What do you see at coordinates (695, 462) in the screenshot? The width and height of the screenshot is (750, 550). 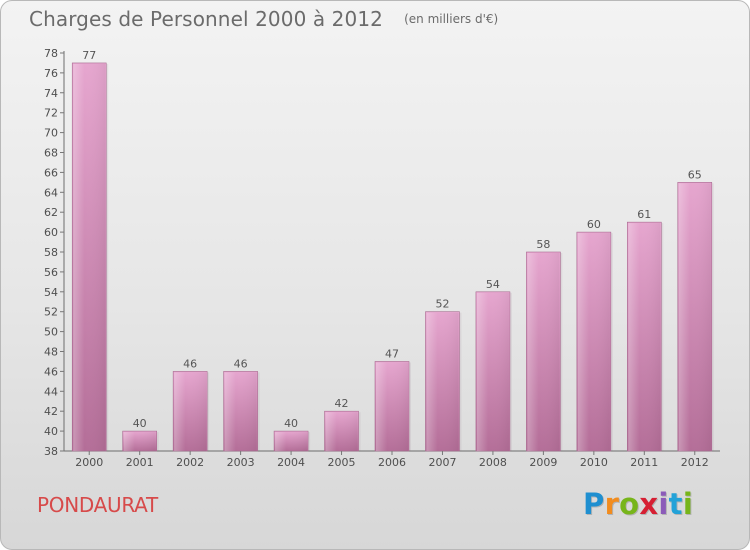 I see `x-tick-label: 2012` at bounding box center [695, 462].